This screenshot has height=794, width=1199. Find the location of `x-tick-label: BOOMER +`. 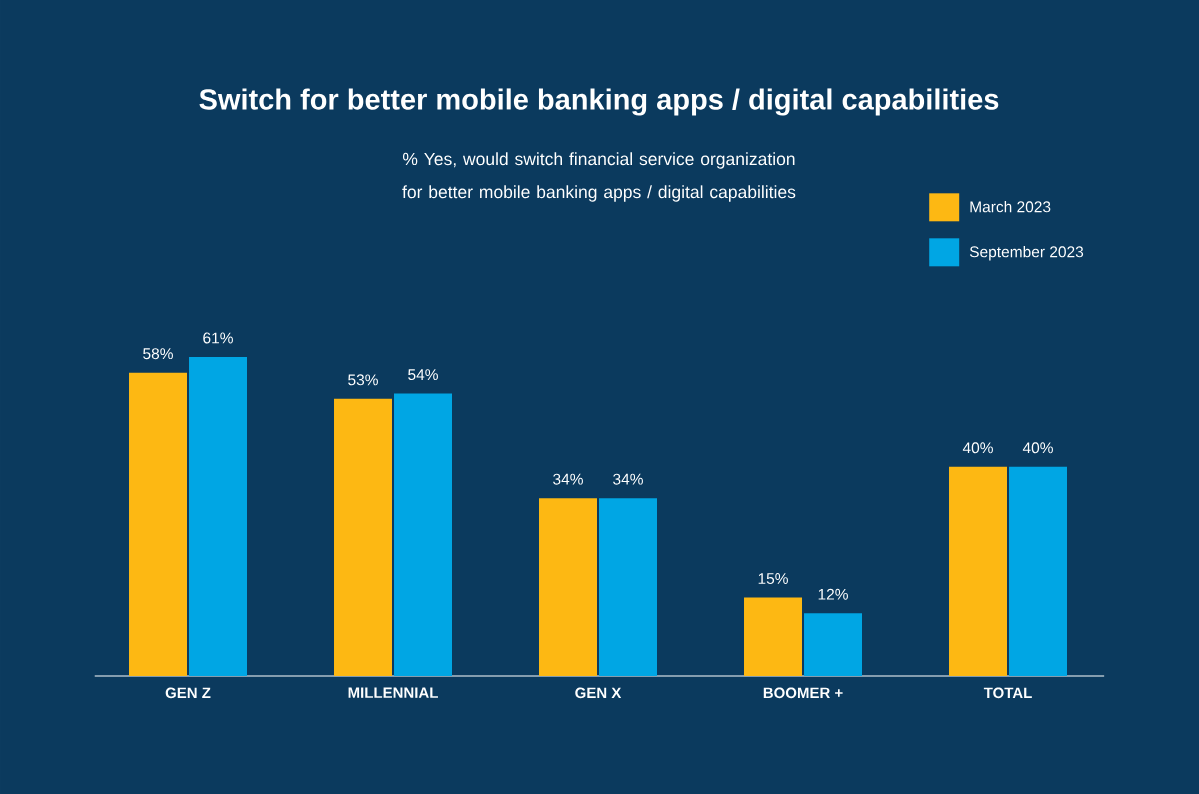

x-tick-label: BOOMER + is located at coordinates (803, 693).